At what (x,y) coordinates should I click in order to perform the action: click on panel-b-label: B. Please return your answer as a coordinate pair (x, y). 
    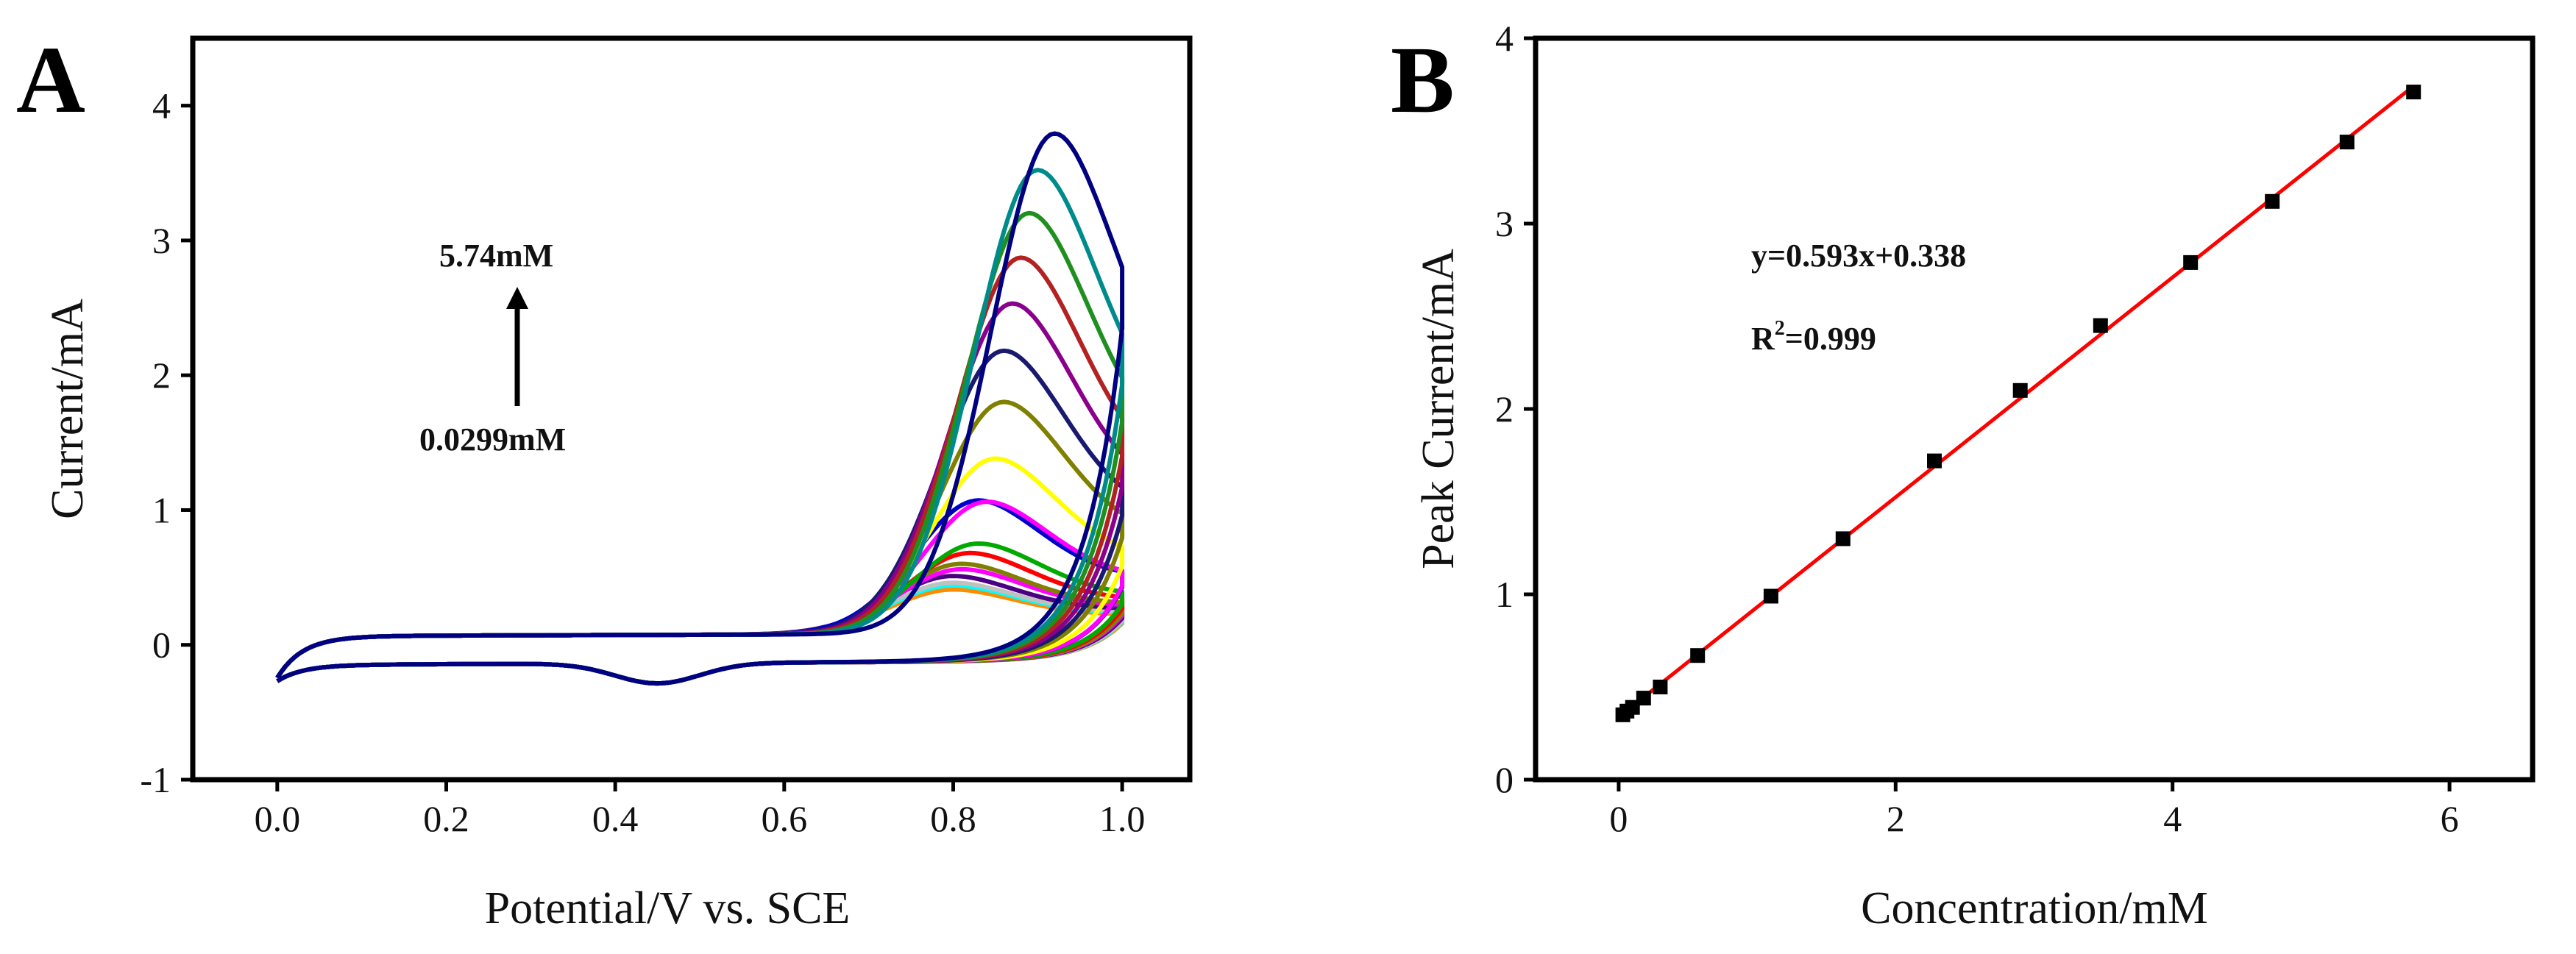
    Looking at the image, I should click on (1423, 80).